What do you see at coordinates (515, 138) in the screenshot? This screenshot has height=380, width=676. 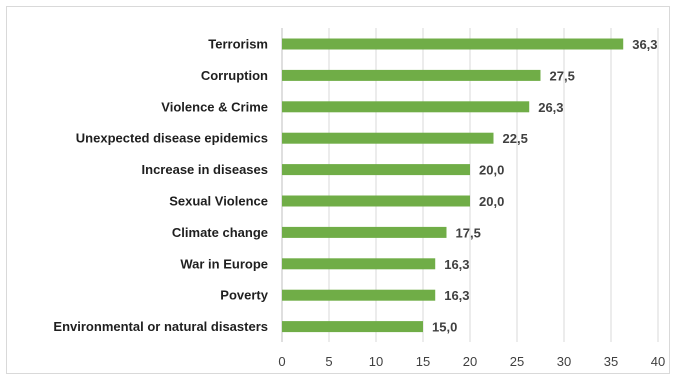 I see `data-label-3: 22,5` at bounding box center [515, 138].